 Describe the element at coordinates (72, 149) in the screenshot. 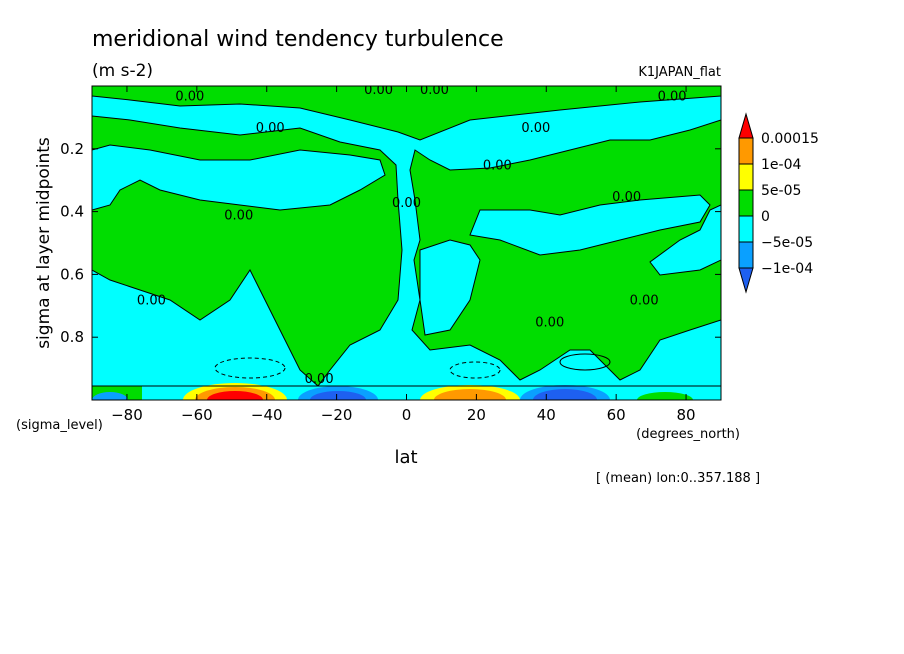

I see `y-tick-label: 0.2` at that location.